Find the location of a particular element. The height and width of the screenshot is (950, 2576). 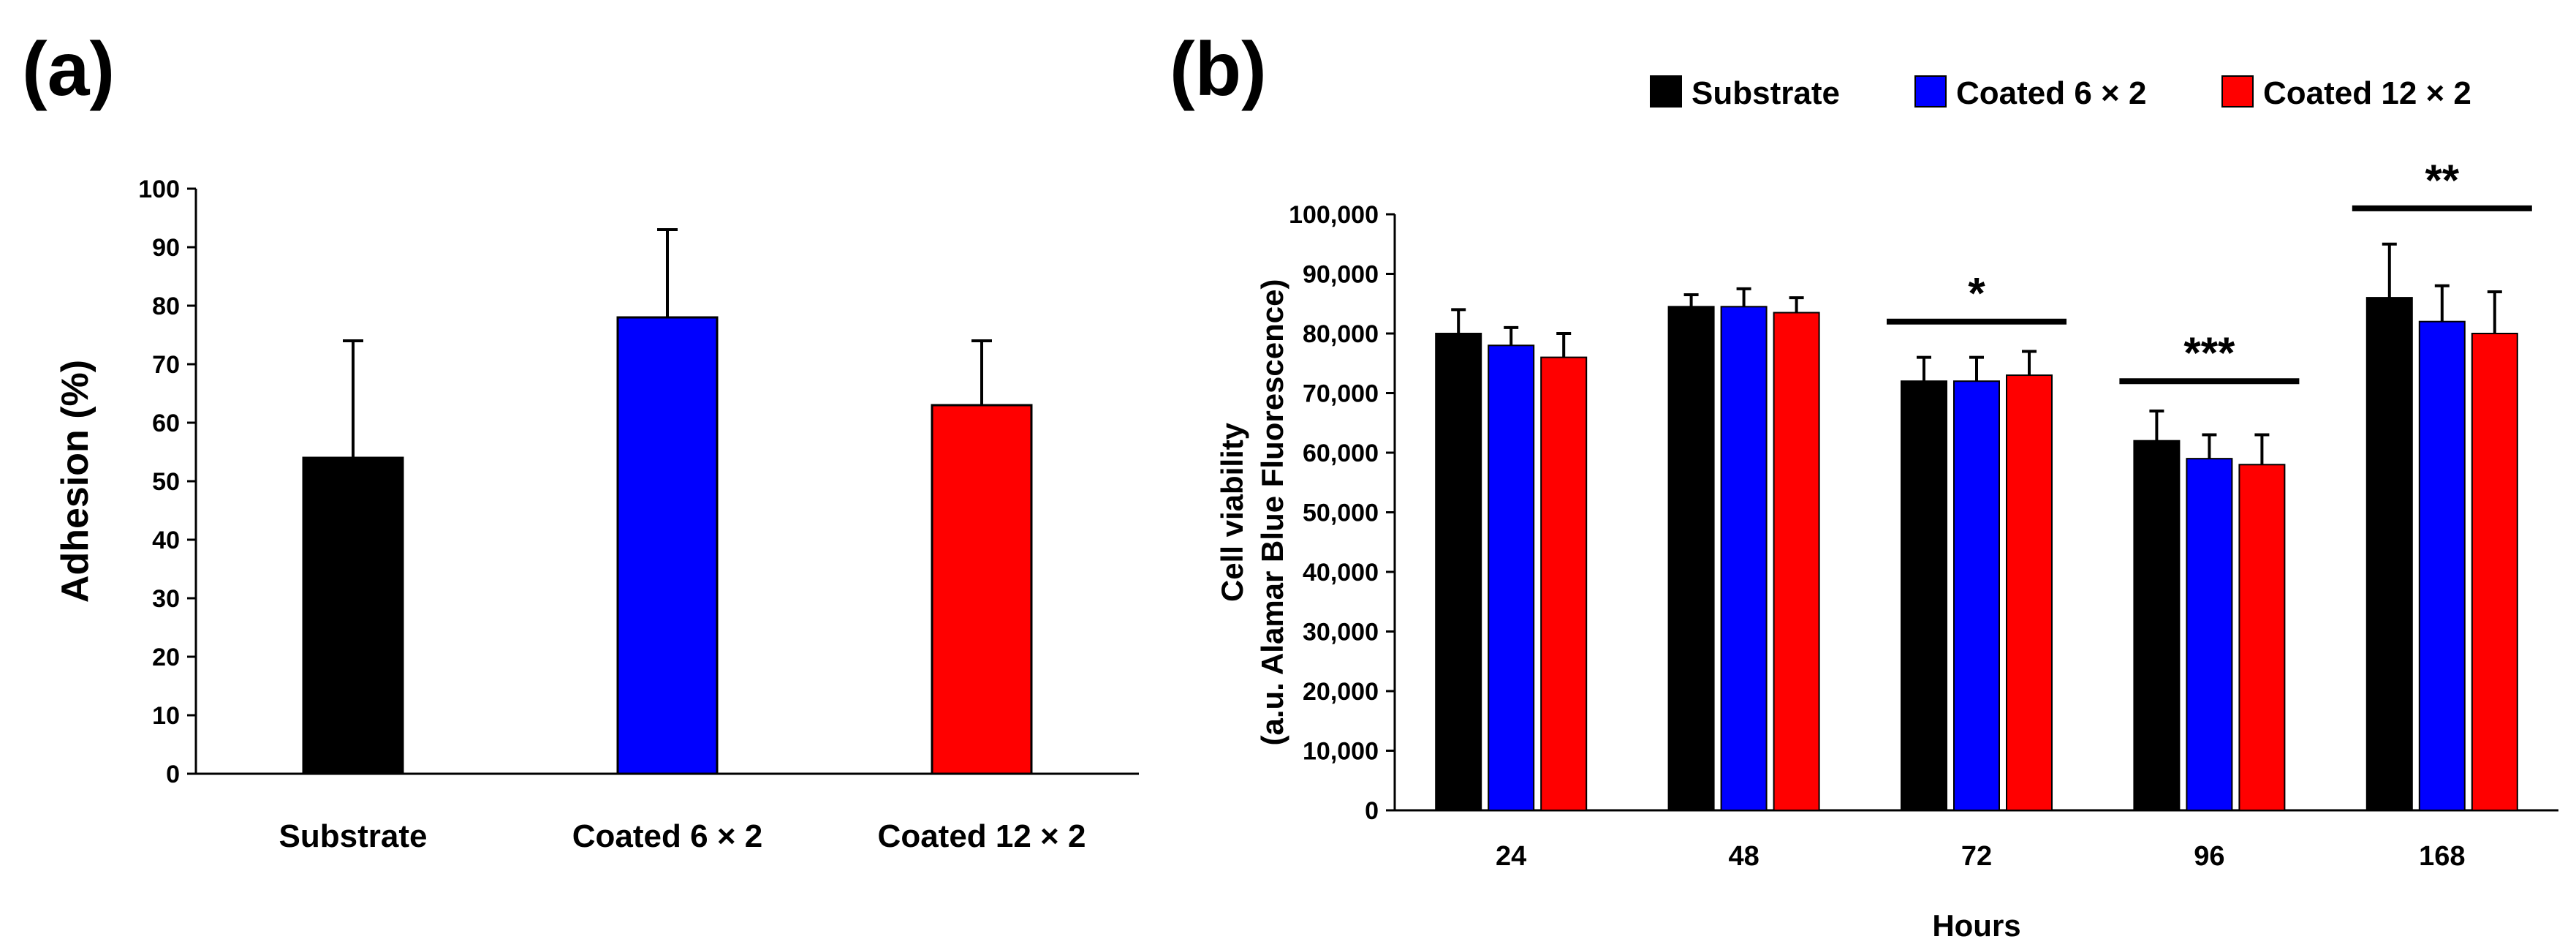

y-axis-title-line1: Cell viability is located at coordinates (1232, 512).